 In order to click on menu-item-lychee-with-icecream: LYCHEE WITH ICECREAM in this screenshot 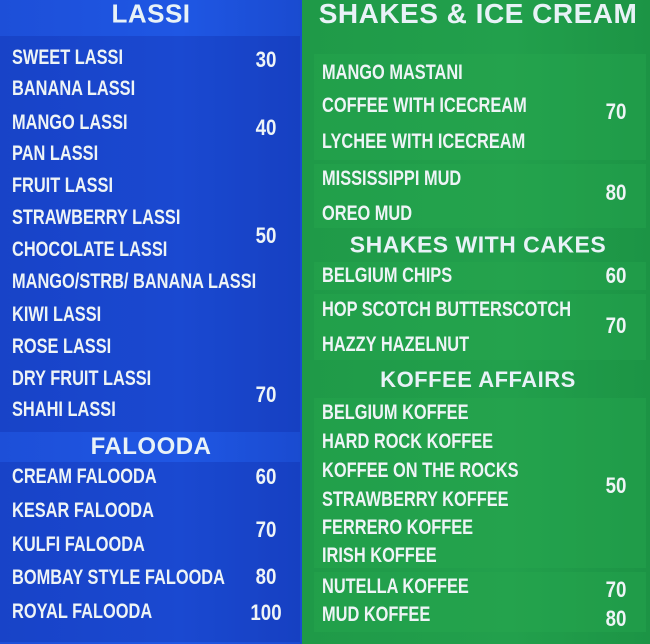, I will do `click(424, 141)`.